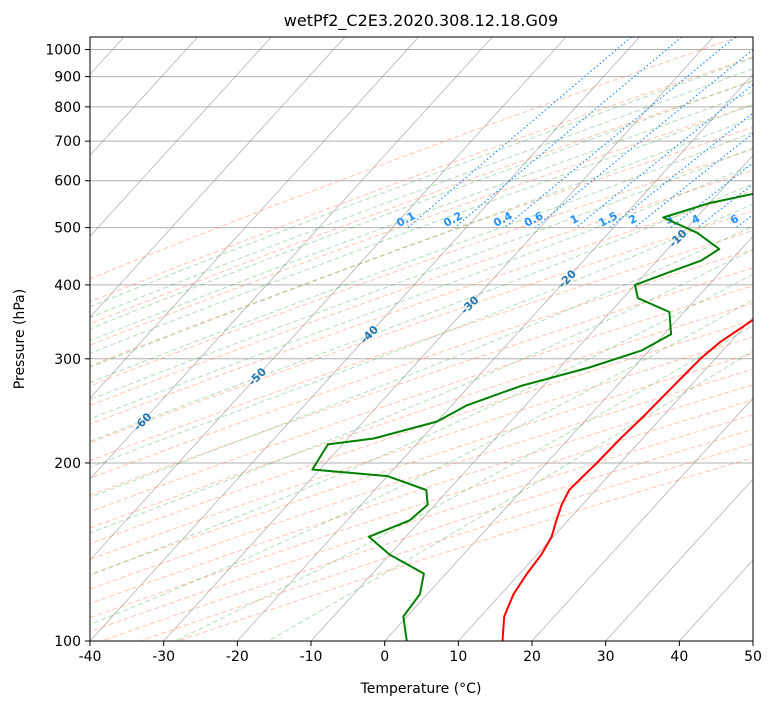  What do you see at coordinates (67, 142) in the screenshot?
I see `y-tick-label: 700` at bounding box center [67, 142].